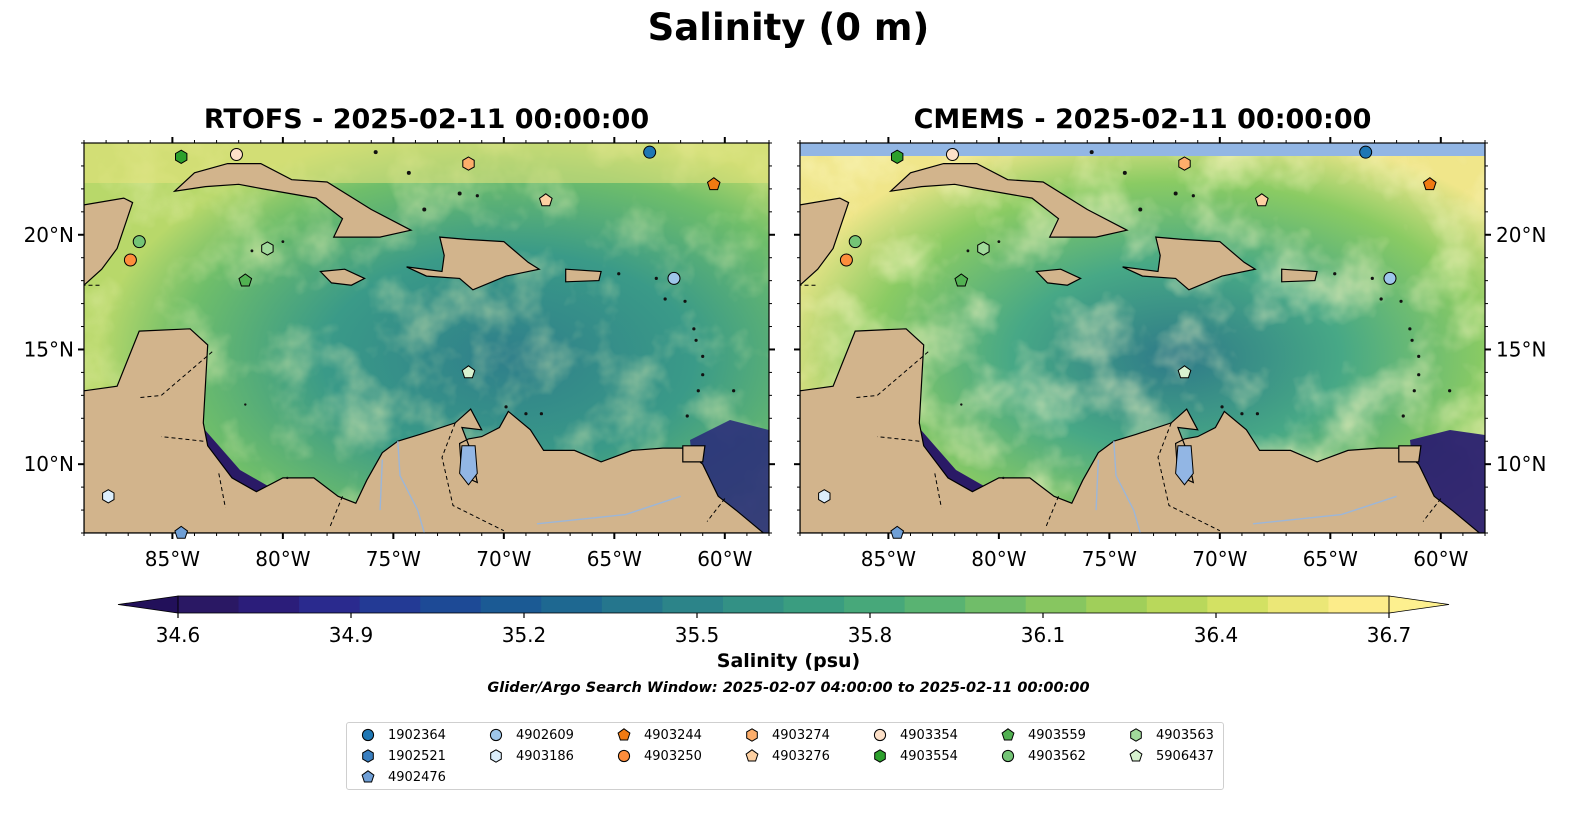 The height and width of the screenshot is (827, 1577). I want to click on legend-item-4903274: 4903274, so click(787, 735).